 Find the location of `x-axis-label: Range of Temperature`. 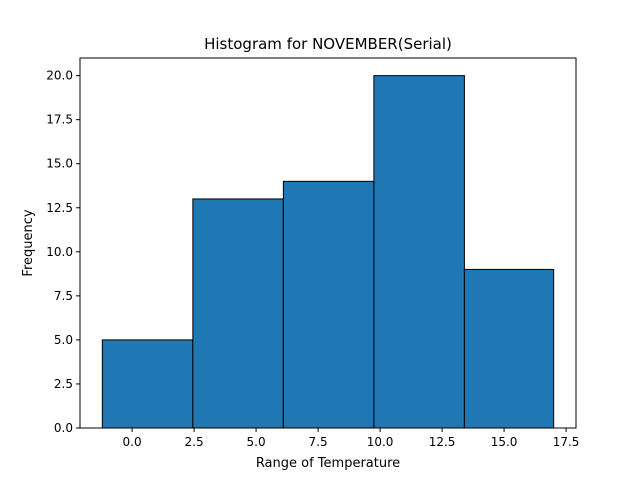

x-axis-label: Range of Temperature is located at coordinates (328, 463).